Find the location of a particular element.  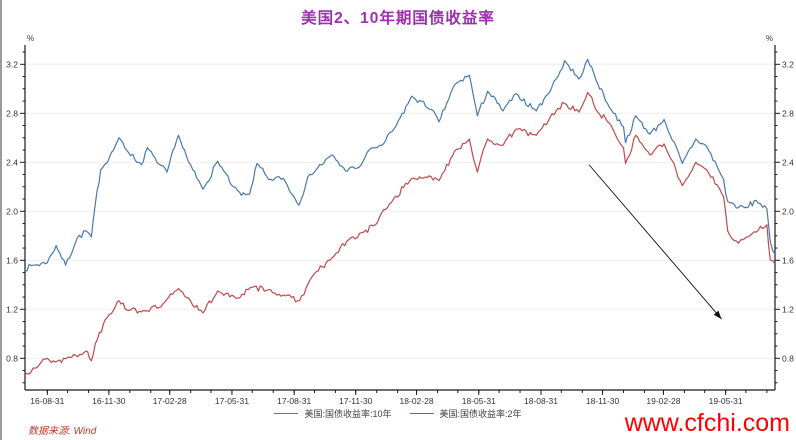

watermark-url: www.cfchi.com is located at coordinates (707, 423).